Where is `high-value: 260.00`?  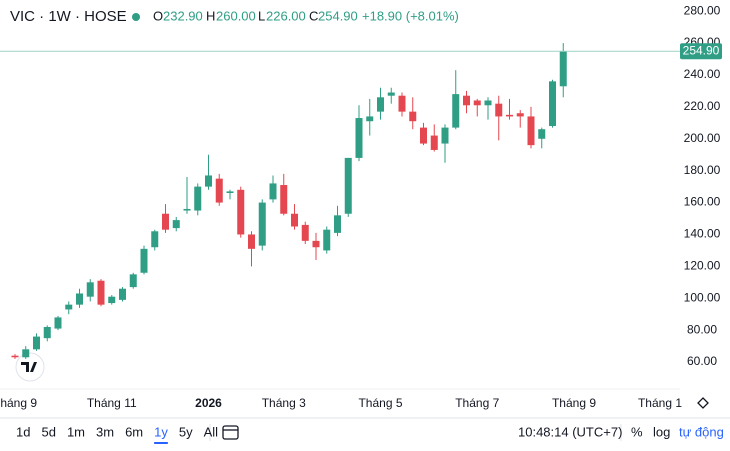 high-value: 260.00 is located at coordinates (236, 15).